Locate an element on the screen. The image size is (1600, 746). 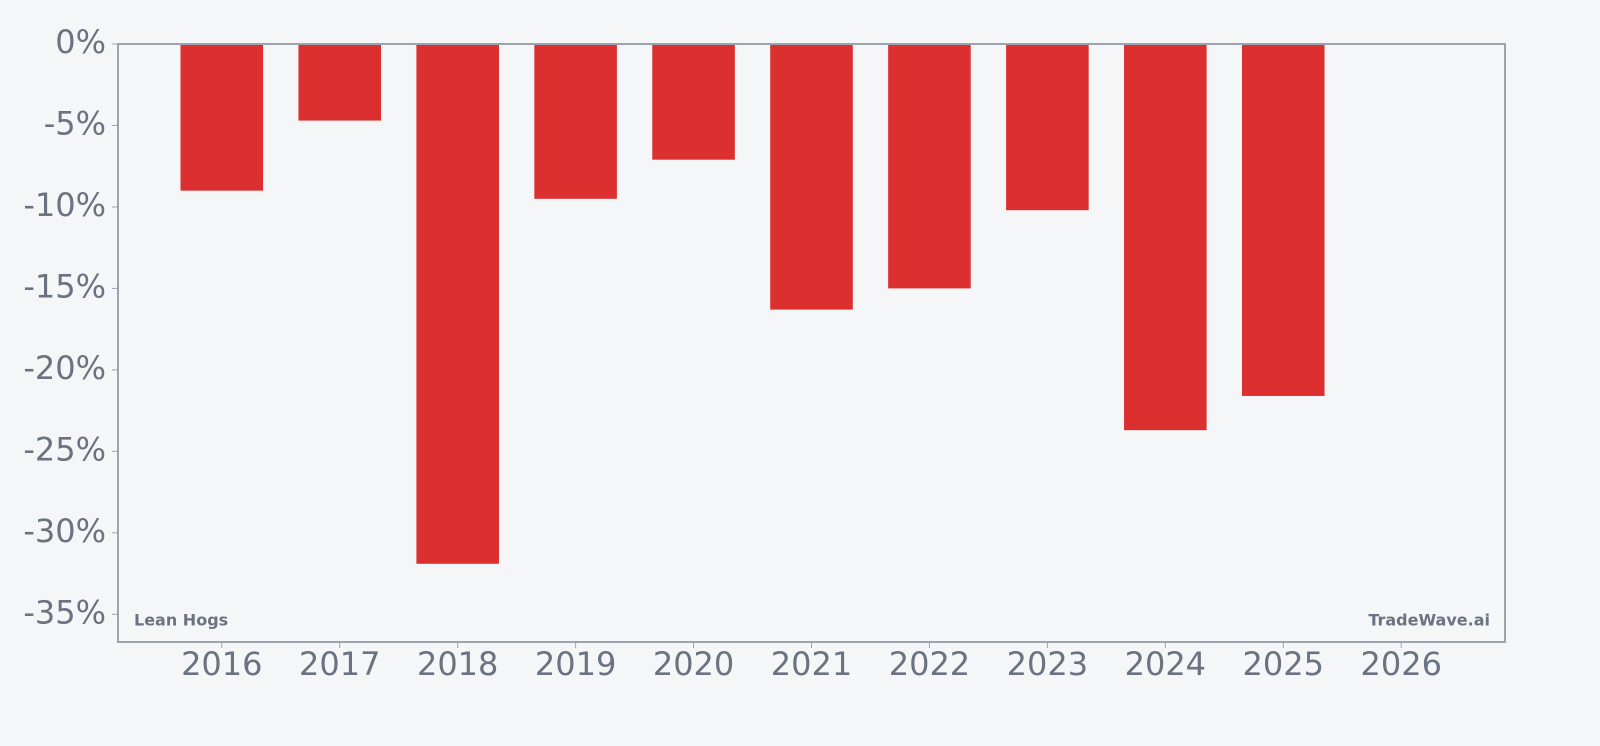
y-tick-label: 0% is located at coordinates (80, 42).